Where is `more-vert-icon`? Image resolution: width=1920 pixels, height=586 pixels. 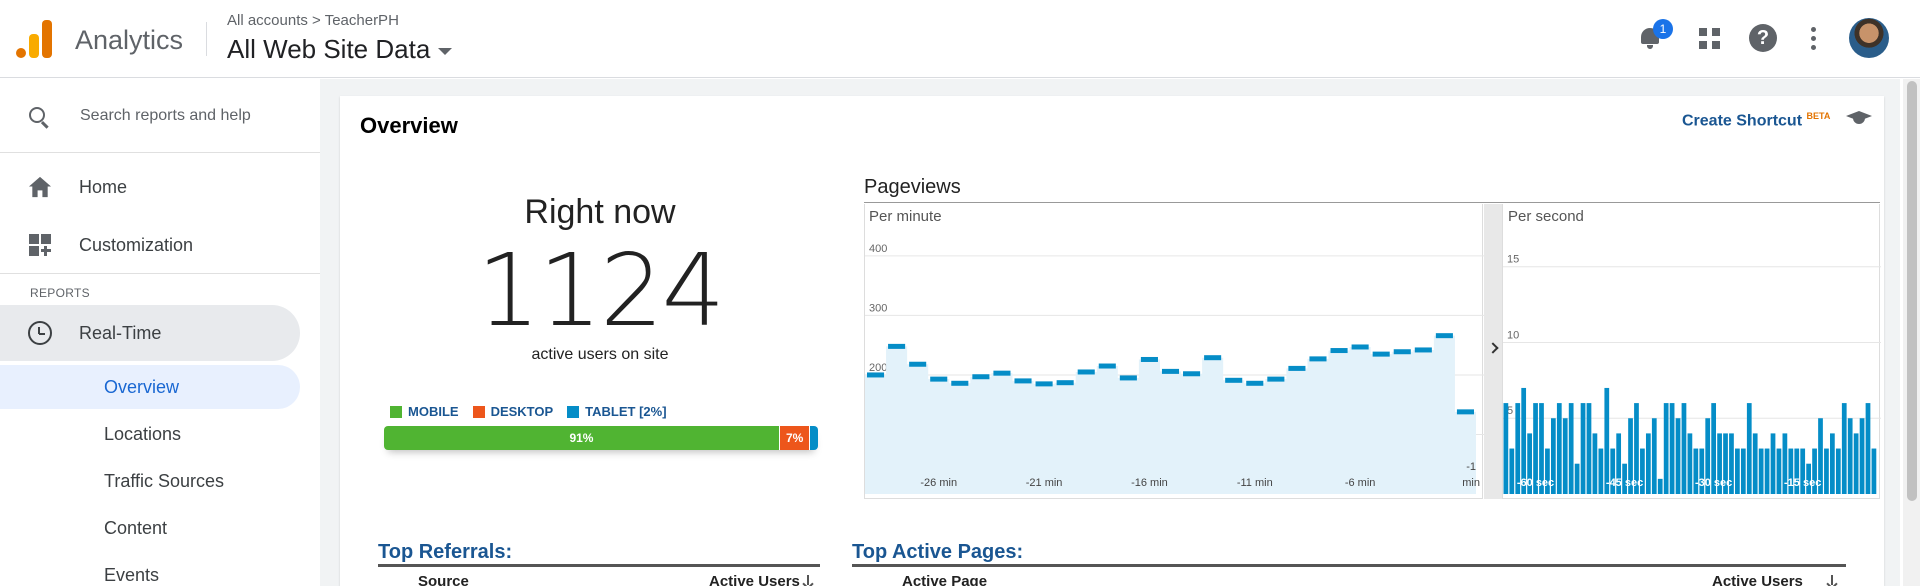 more-vert-icon is located at coordinates (1814, 39).